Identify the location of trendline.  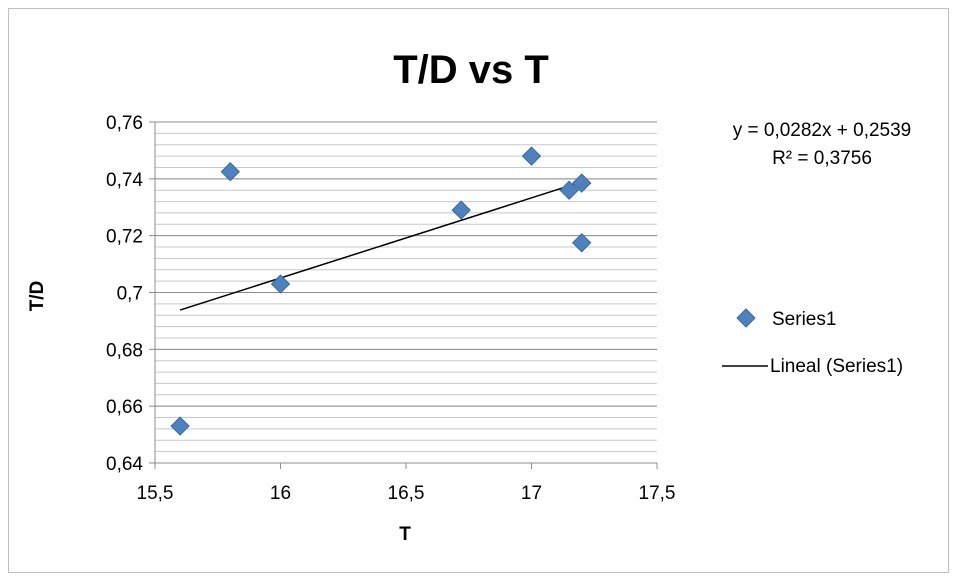
(380, 246).